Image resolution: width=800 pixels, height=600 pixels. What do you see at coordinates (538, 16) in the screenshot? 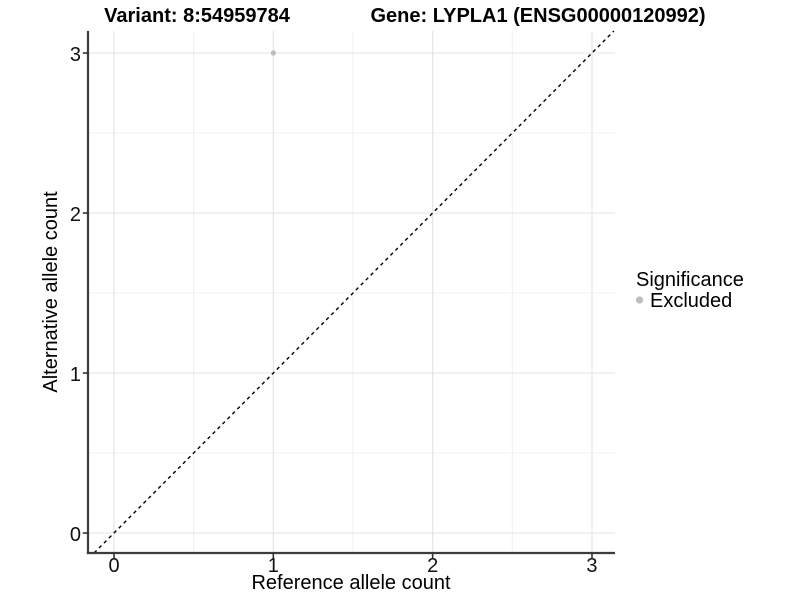
I see `gene-title: Gene: LYPLA1 (ENSG00000120992)` at bounding box center [538, 16].